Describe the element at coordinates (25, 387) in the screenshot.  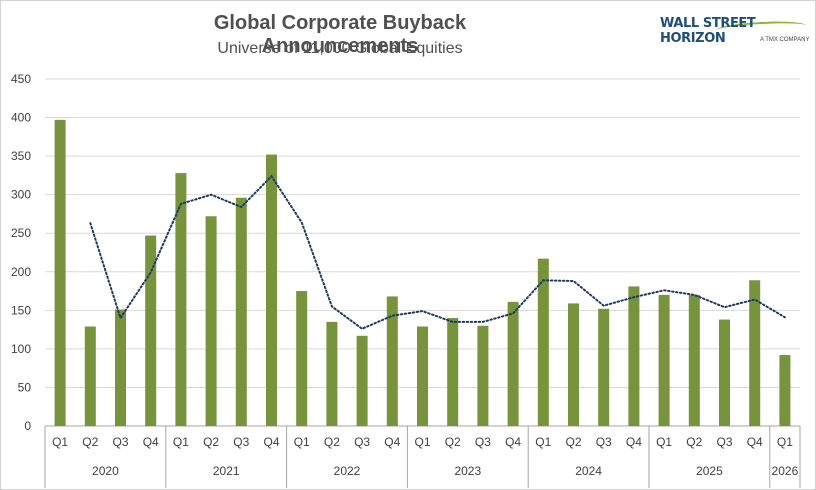
I see `y-tick-label: 50` at that location.